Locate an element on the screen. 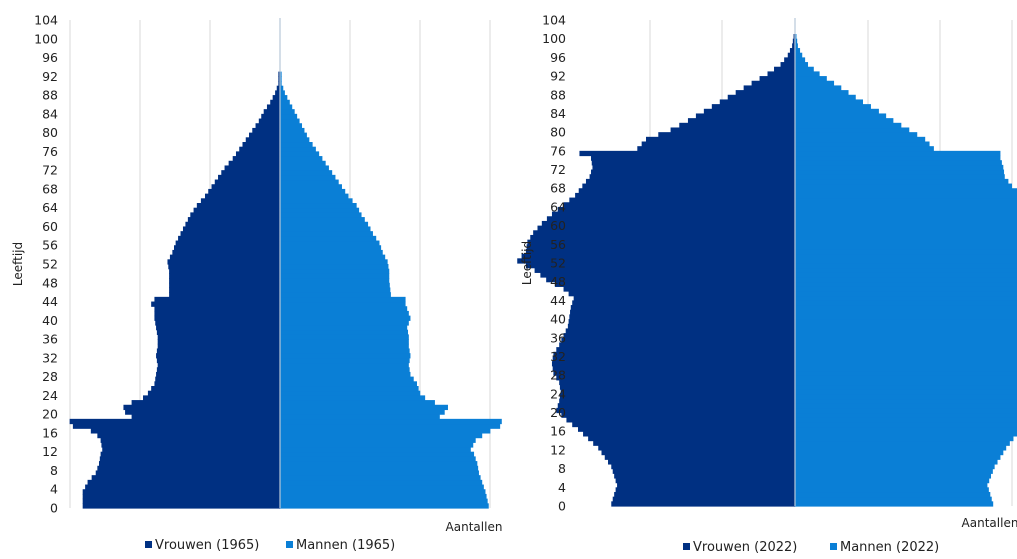 Image resolution: width=1017 pixels, height=559 pixels. y-tick-label: 72 is located at coordinates (50, 170).